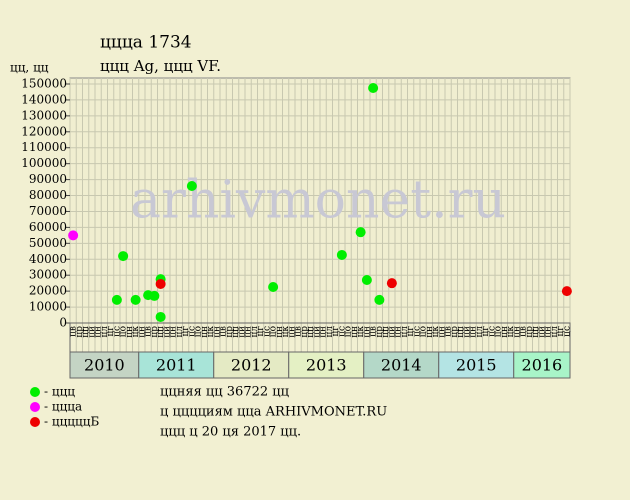 The width and height of the screenshot is (630, 500). What do you see at coordinates (44, 115) in the screenshot?
I see `y-tick-label: 130000` at bounding box center [44, 115].